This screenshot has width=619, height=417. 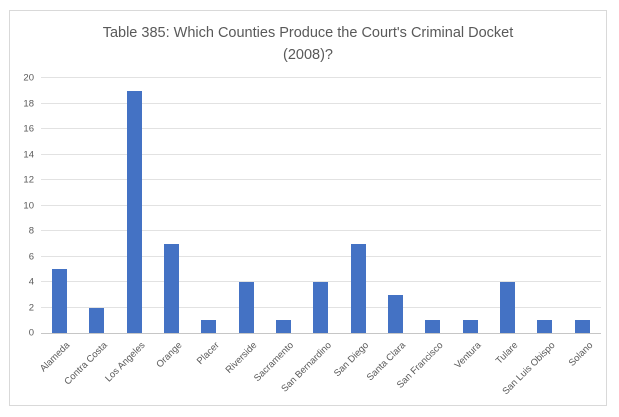 I want to click on bar-solano, so click(x=582, y=326).